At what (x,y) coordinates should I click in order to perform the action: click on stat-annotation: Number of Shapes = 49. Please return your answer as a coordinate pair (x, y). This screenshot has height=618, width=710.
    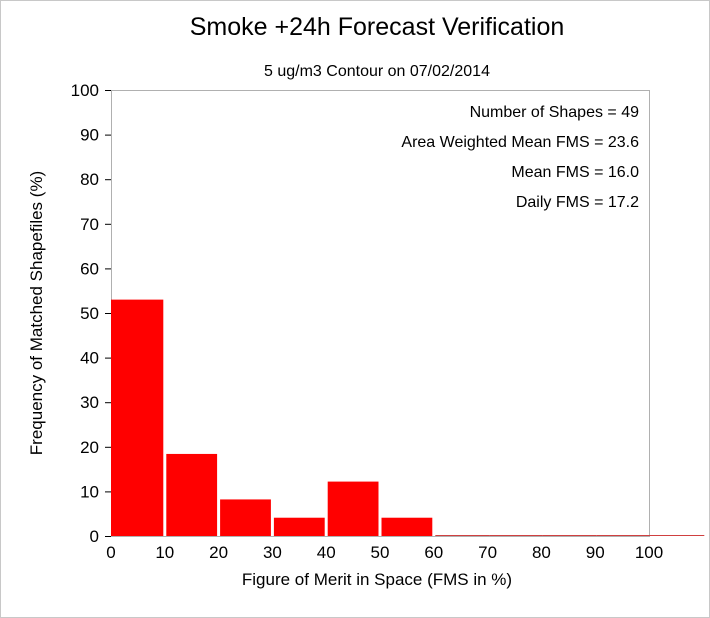
    Looking at the image, I should click on (555, 112).